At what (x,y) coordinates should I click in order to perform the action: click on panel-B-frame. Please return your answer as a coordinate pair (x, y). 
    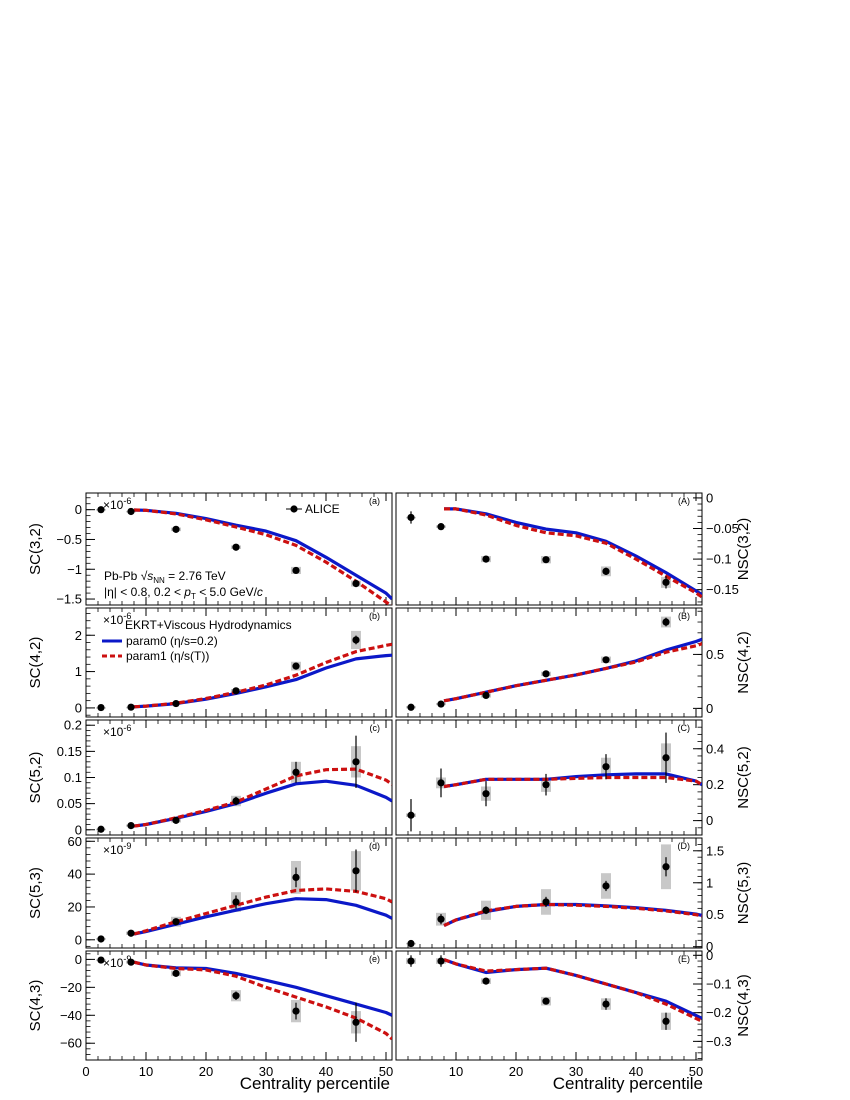
    Looking at the image, I should click on (549, 662).